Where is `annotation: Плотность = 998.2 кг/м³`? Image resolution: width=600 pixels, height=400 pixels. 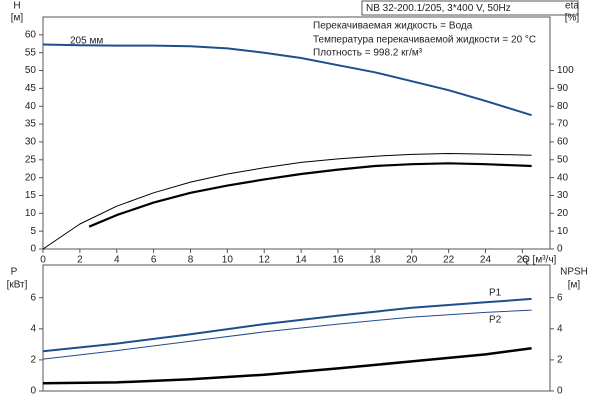
annotation: Плотность = 998.2 кг/м³ is located at coordinates (368, 53).